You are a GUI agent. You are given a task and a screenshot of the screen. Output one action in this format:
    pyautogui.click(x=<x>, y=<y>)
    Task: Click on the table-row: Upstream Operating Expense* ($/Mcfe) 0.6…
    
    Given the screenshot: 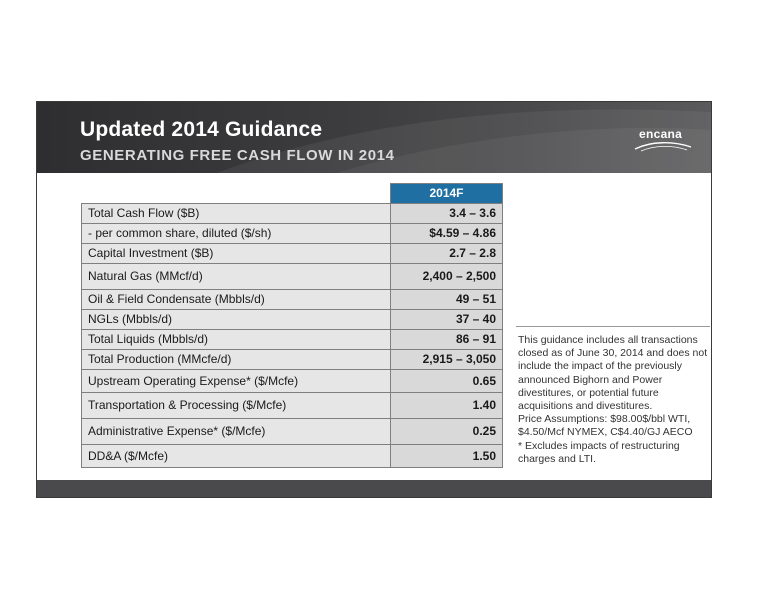 What is the action you would take?
    pyautogui.click(x=292, y=380)
    